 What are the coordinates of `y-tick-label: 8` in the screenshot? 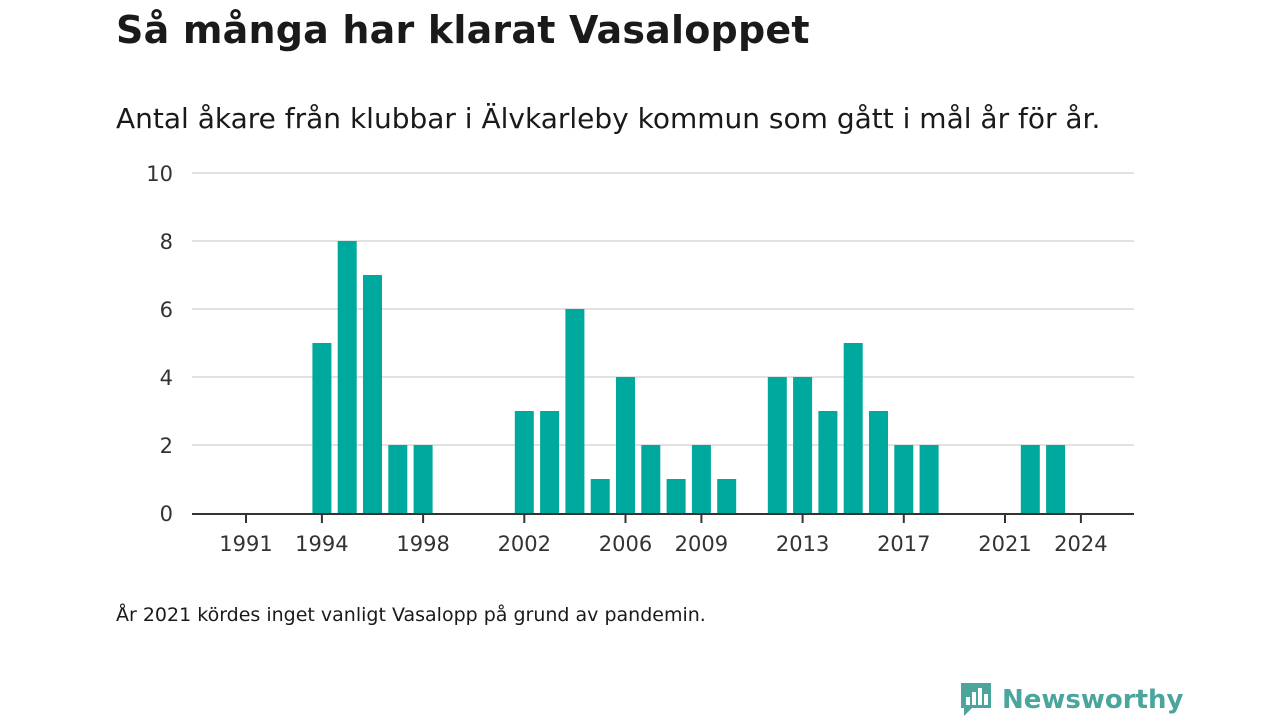 It's located at (166, 242).